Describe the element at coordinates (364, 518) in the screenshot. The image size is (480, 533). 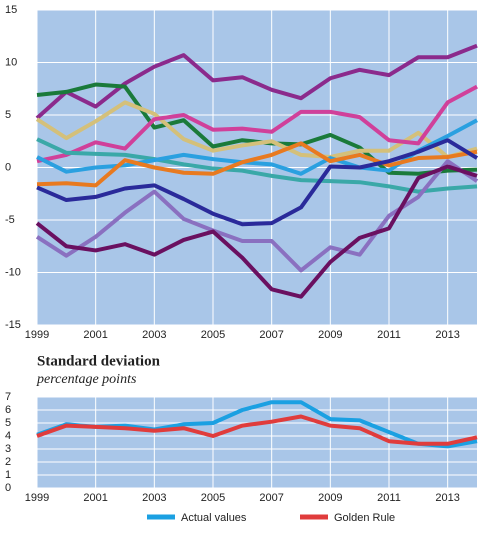
I see `legend-label: Golden Rule` at that location.